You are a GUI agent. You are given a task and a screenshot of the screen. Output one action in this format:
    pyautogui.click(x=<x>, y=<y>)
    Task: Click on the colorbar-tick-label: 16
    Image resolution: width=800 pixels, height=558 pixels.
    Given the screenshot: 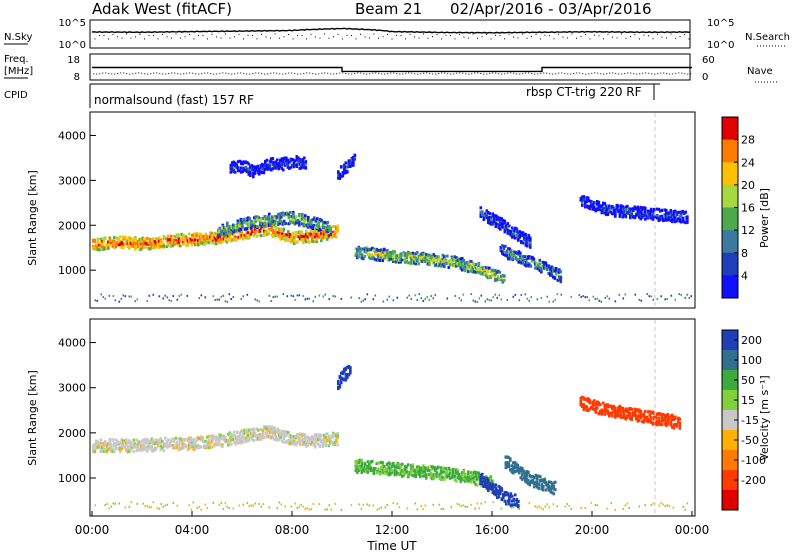 What is the action you would take?
    pyautogui.click(x=748, y=208)
    